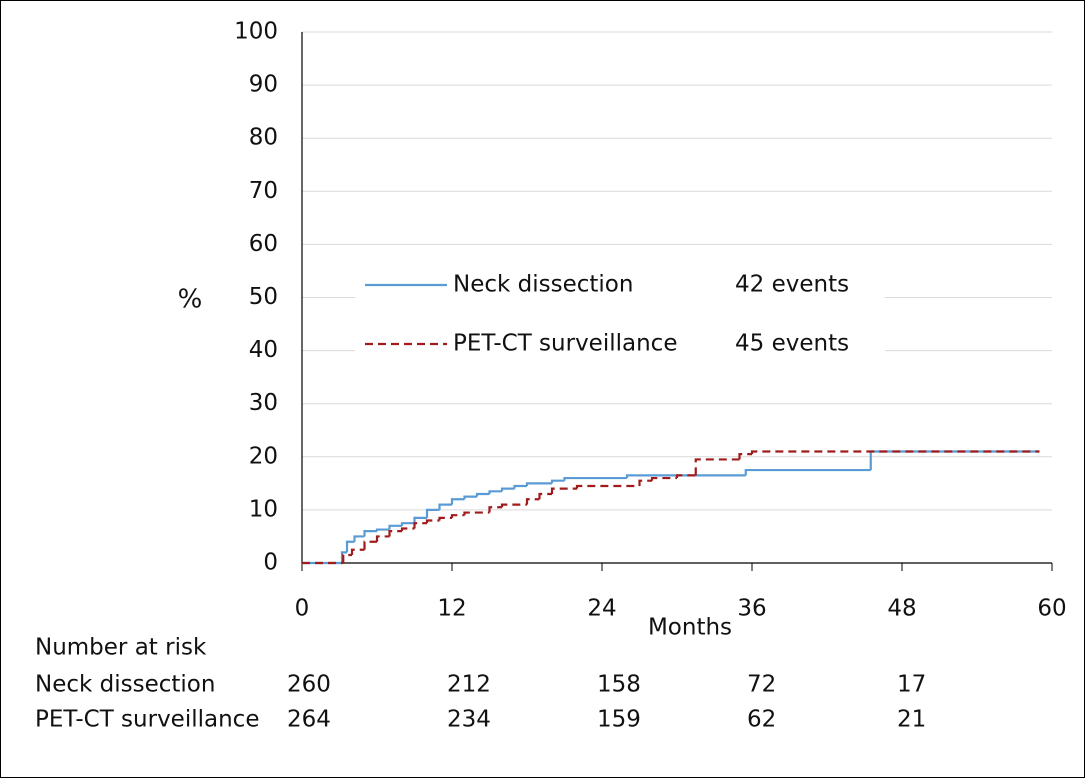 The image size is (1085, 778). I want to click on y-tick-label: 10, so click(263, 509).